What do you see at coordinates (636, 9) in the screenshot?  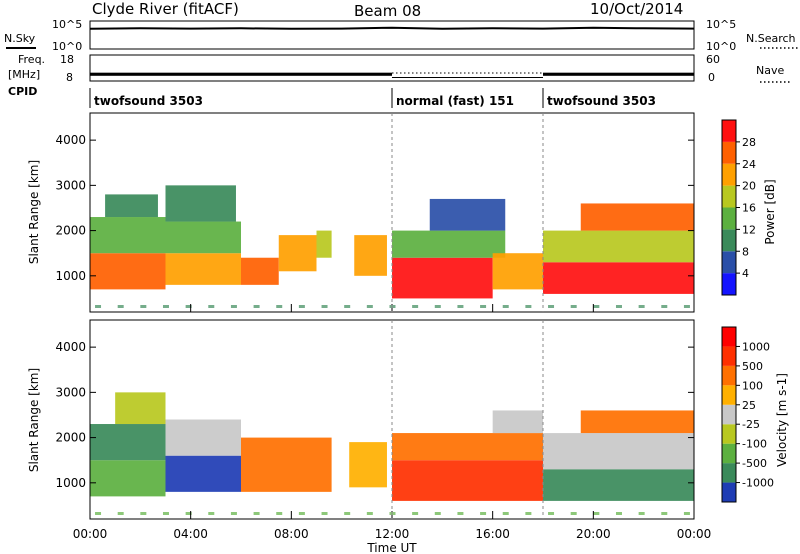 I see `date-title: 10/Oct/2014` at bounding box center [636, 9].